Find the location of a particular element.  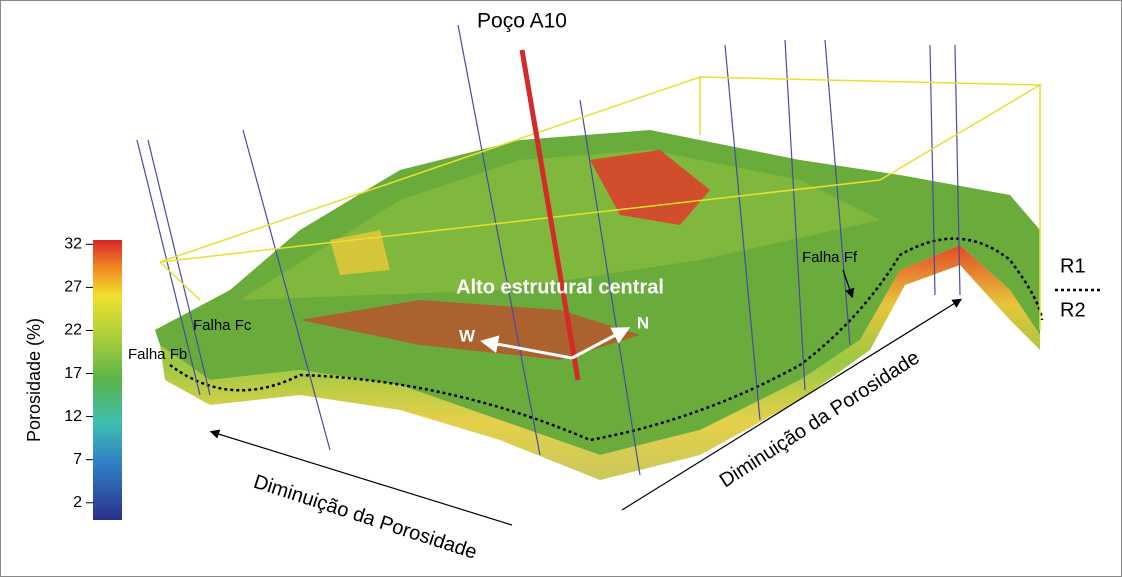

annotation: N is located at coordinates (643, 322).